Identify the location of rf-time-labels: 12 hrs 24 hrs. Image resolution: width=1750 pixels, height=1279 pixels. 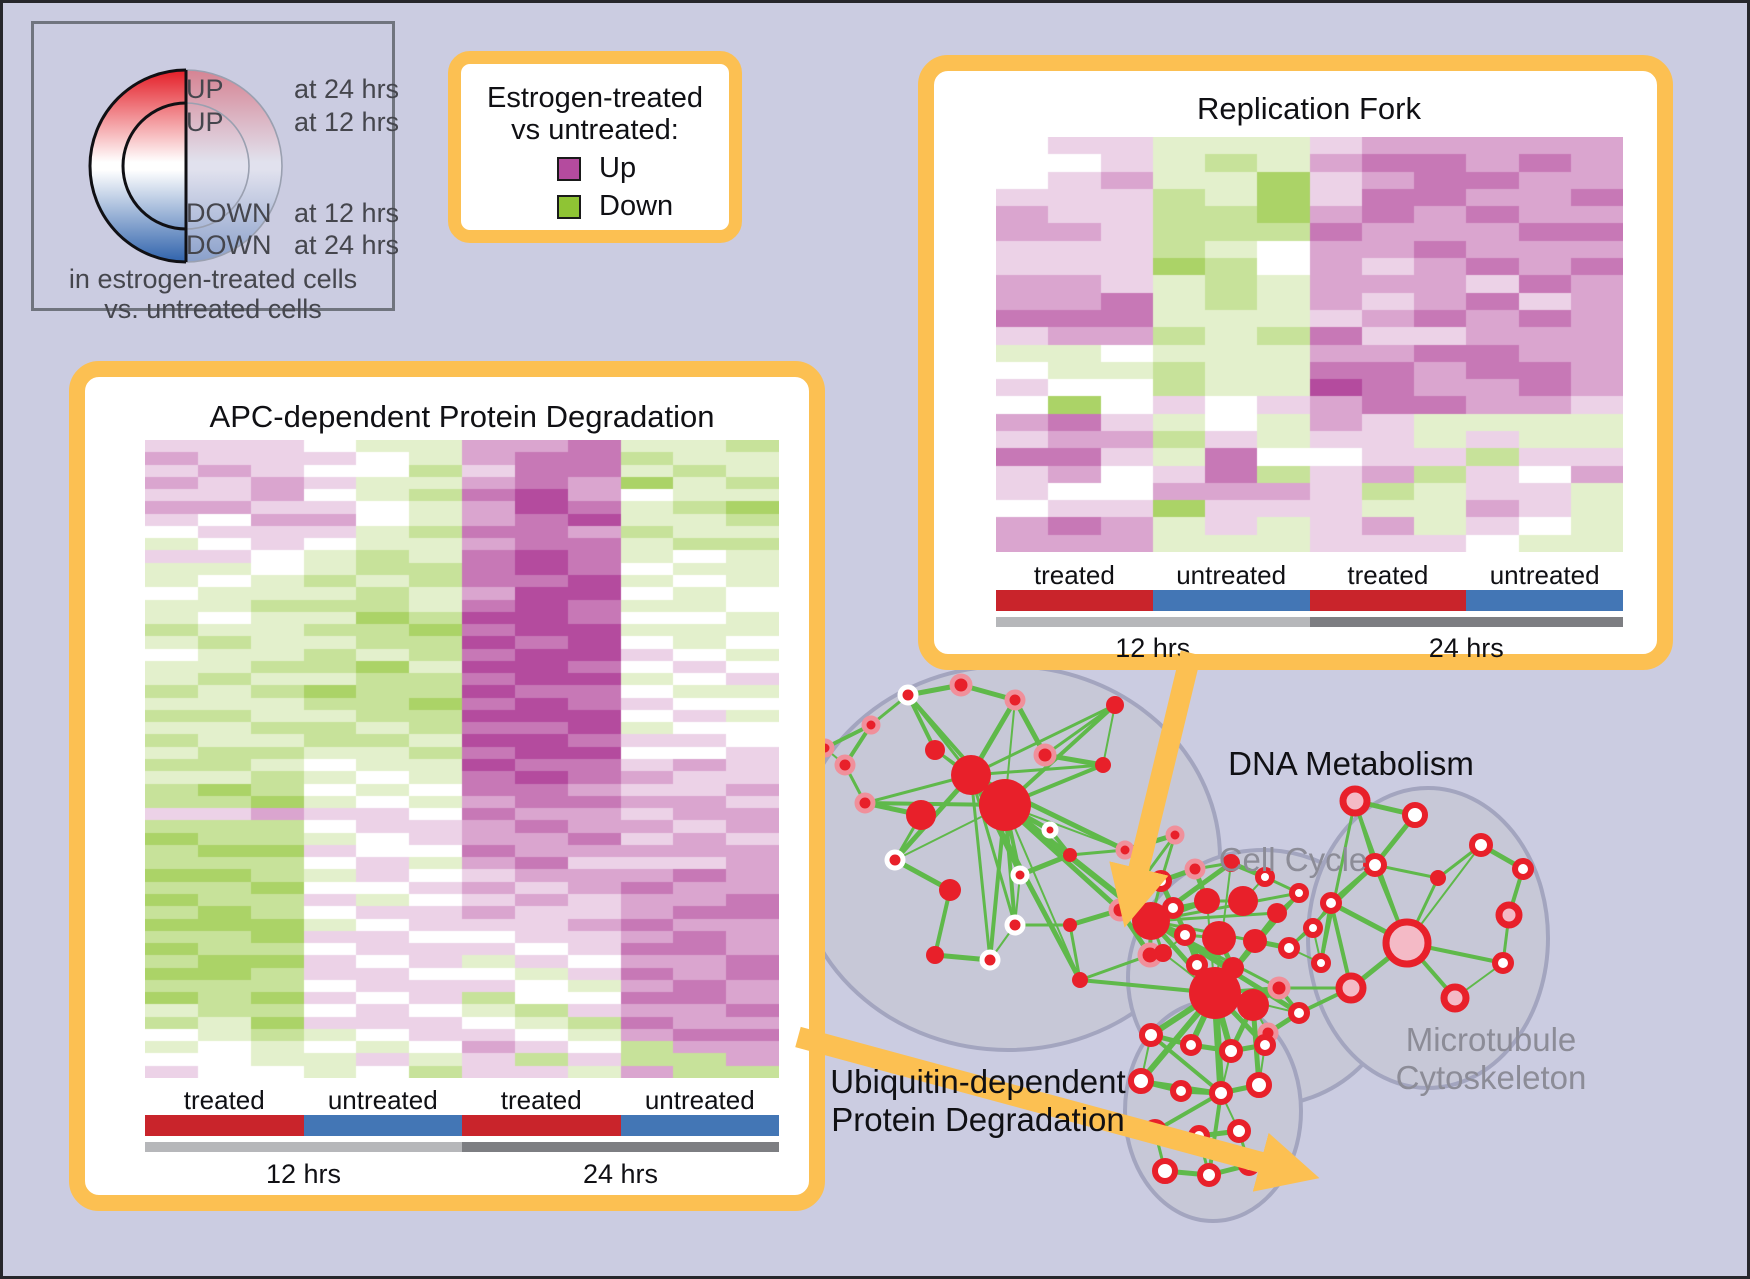
(1309, 650).